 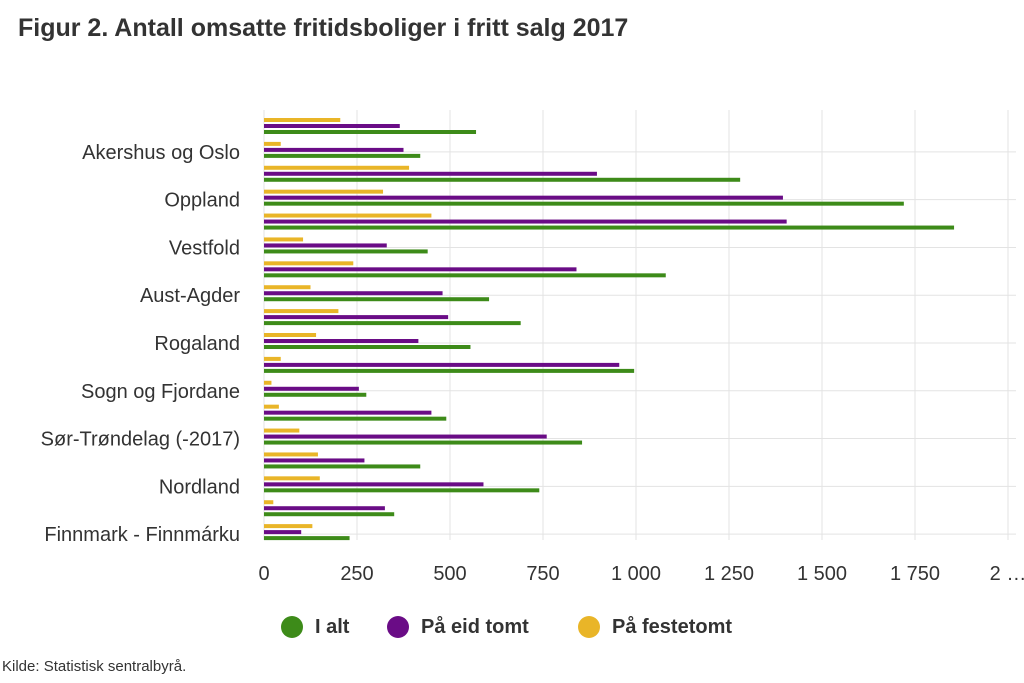 I want to click on category-label: Sogn og Fjordane, so click(x=160, y=392).